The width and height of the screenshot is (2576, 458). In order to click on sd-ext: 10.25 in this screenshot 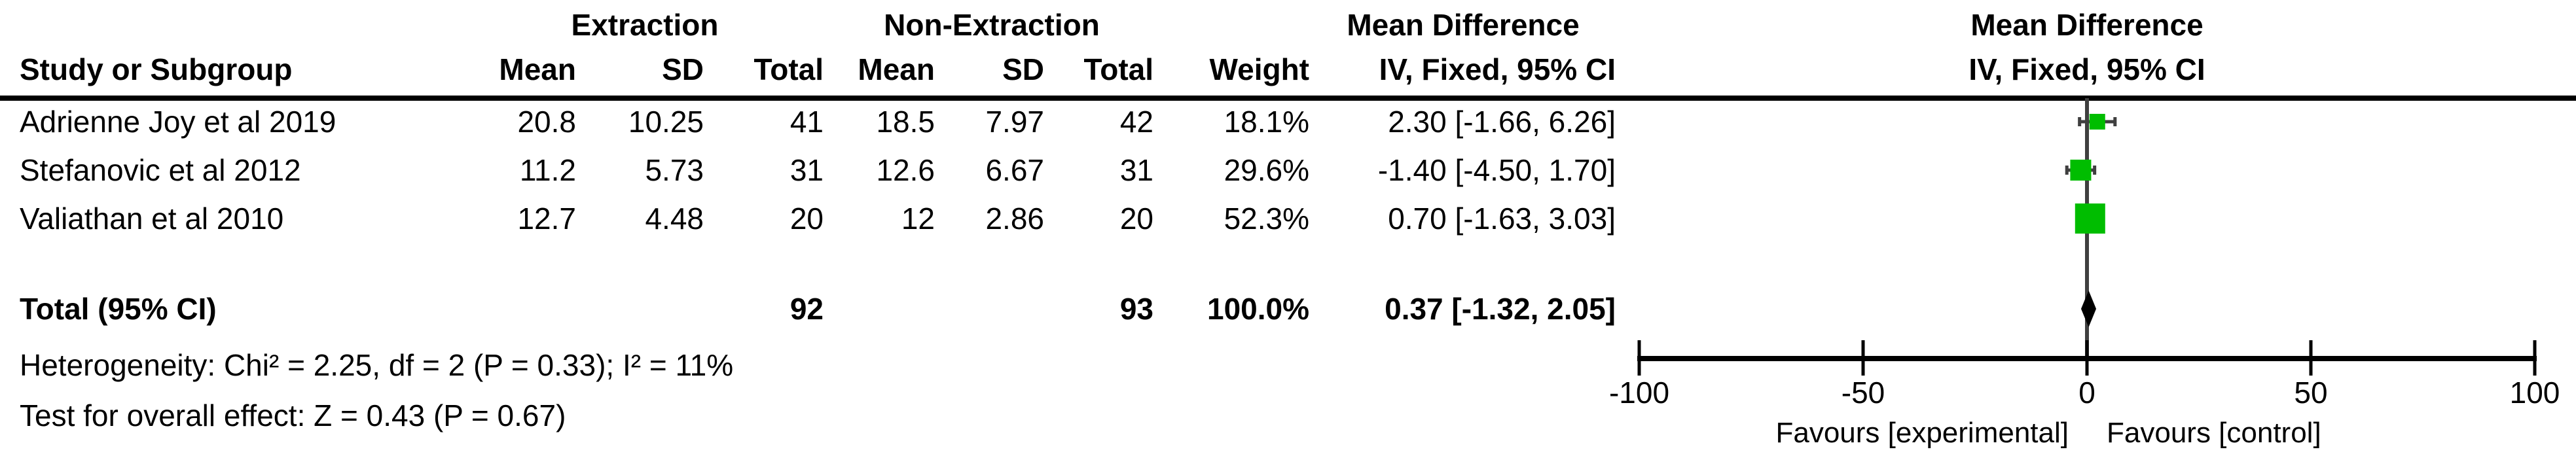, I will do `click(666, 122)`.